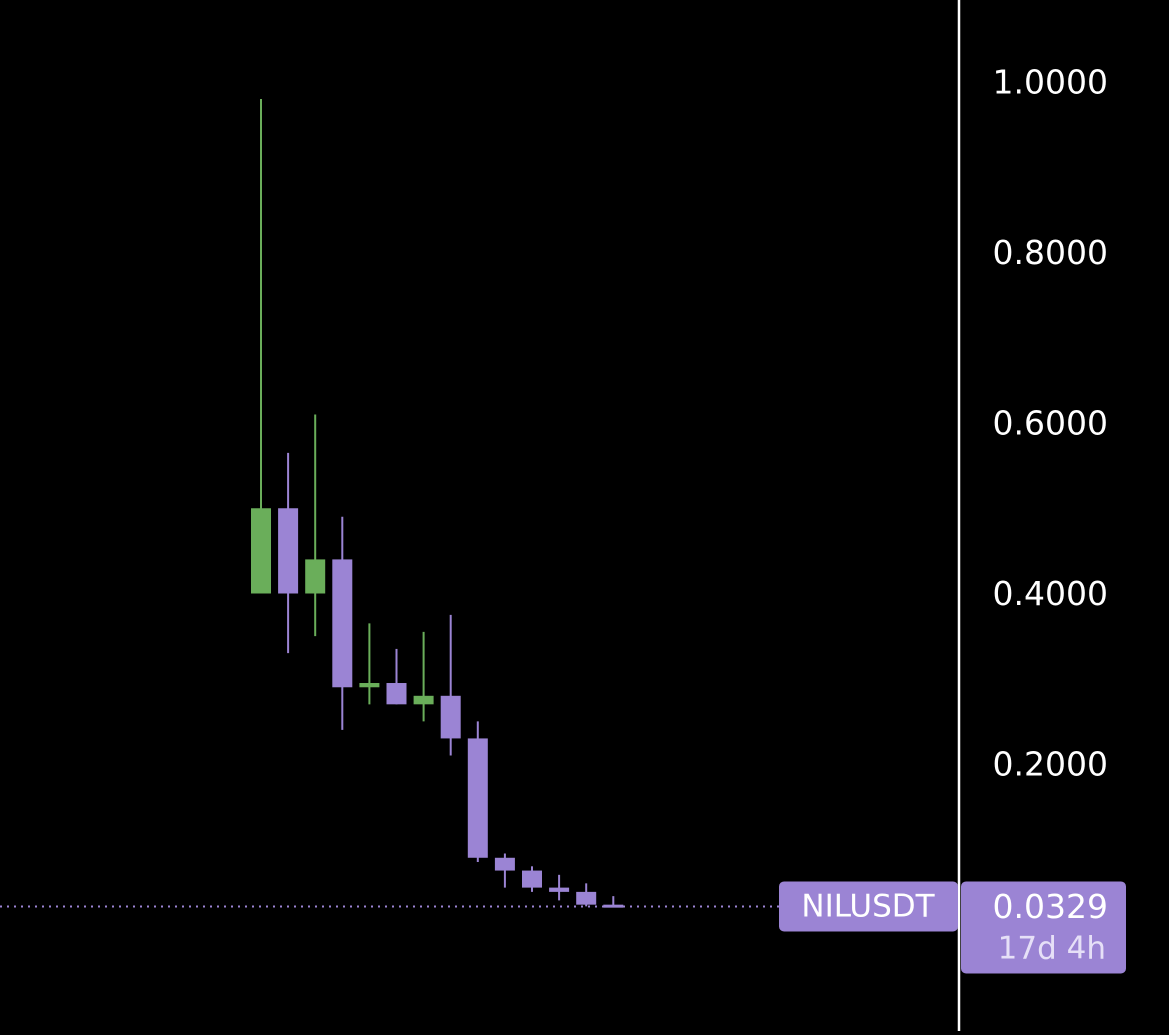 This screenshot has height=1035, width=1169. I want to click on symbol-label: NILUSDT, so click(868, 906).